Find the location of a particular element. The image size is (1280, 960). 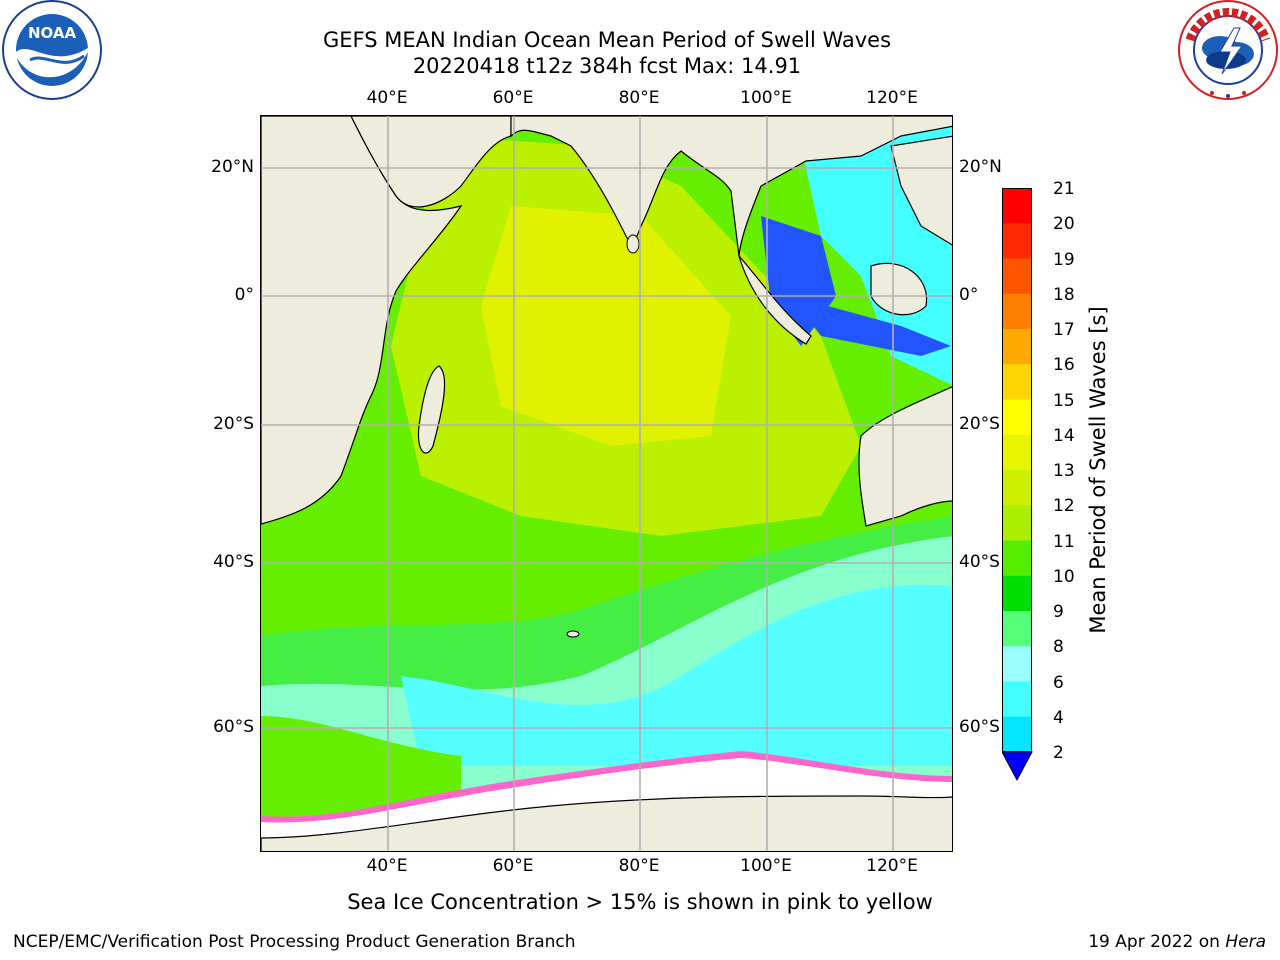

colorbar-blocks is located at coordinates (1017, 470).